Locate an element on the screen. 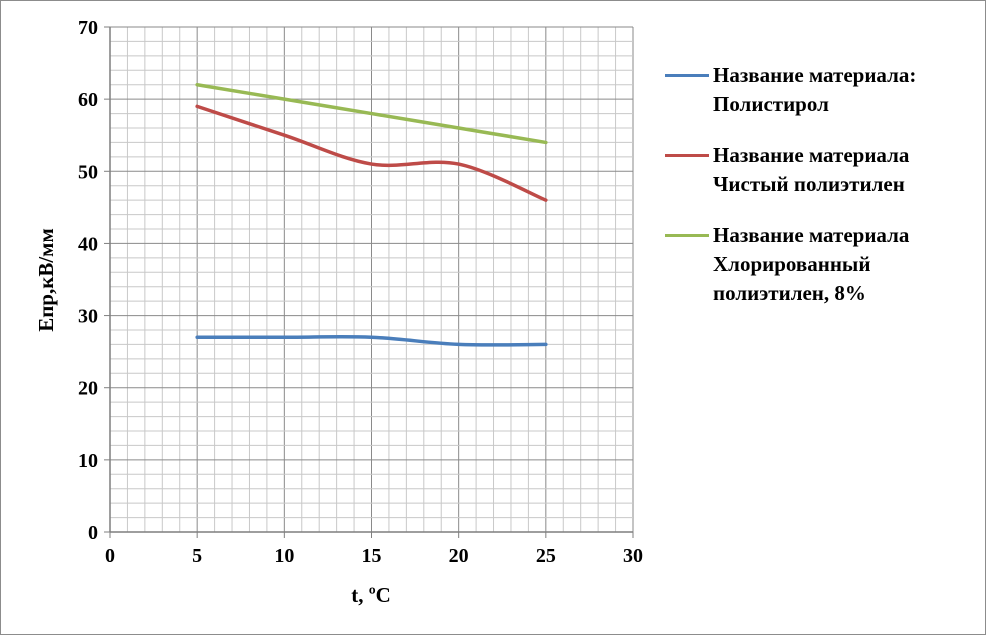 This screenshot has height=635, width=986. legend-item-polystyrene: Название материала: Полистирол is located at coordinates (815, 90).